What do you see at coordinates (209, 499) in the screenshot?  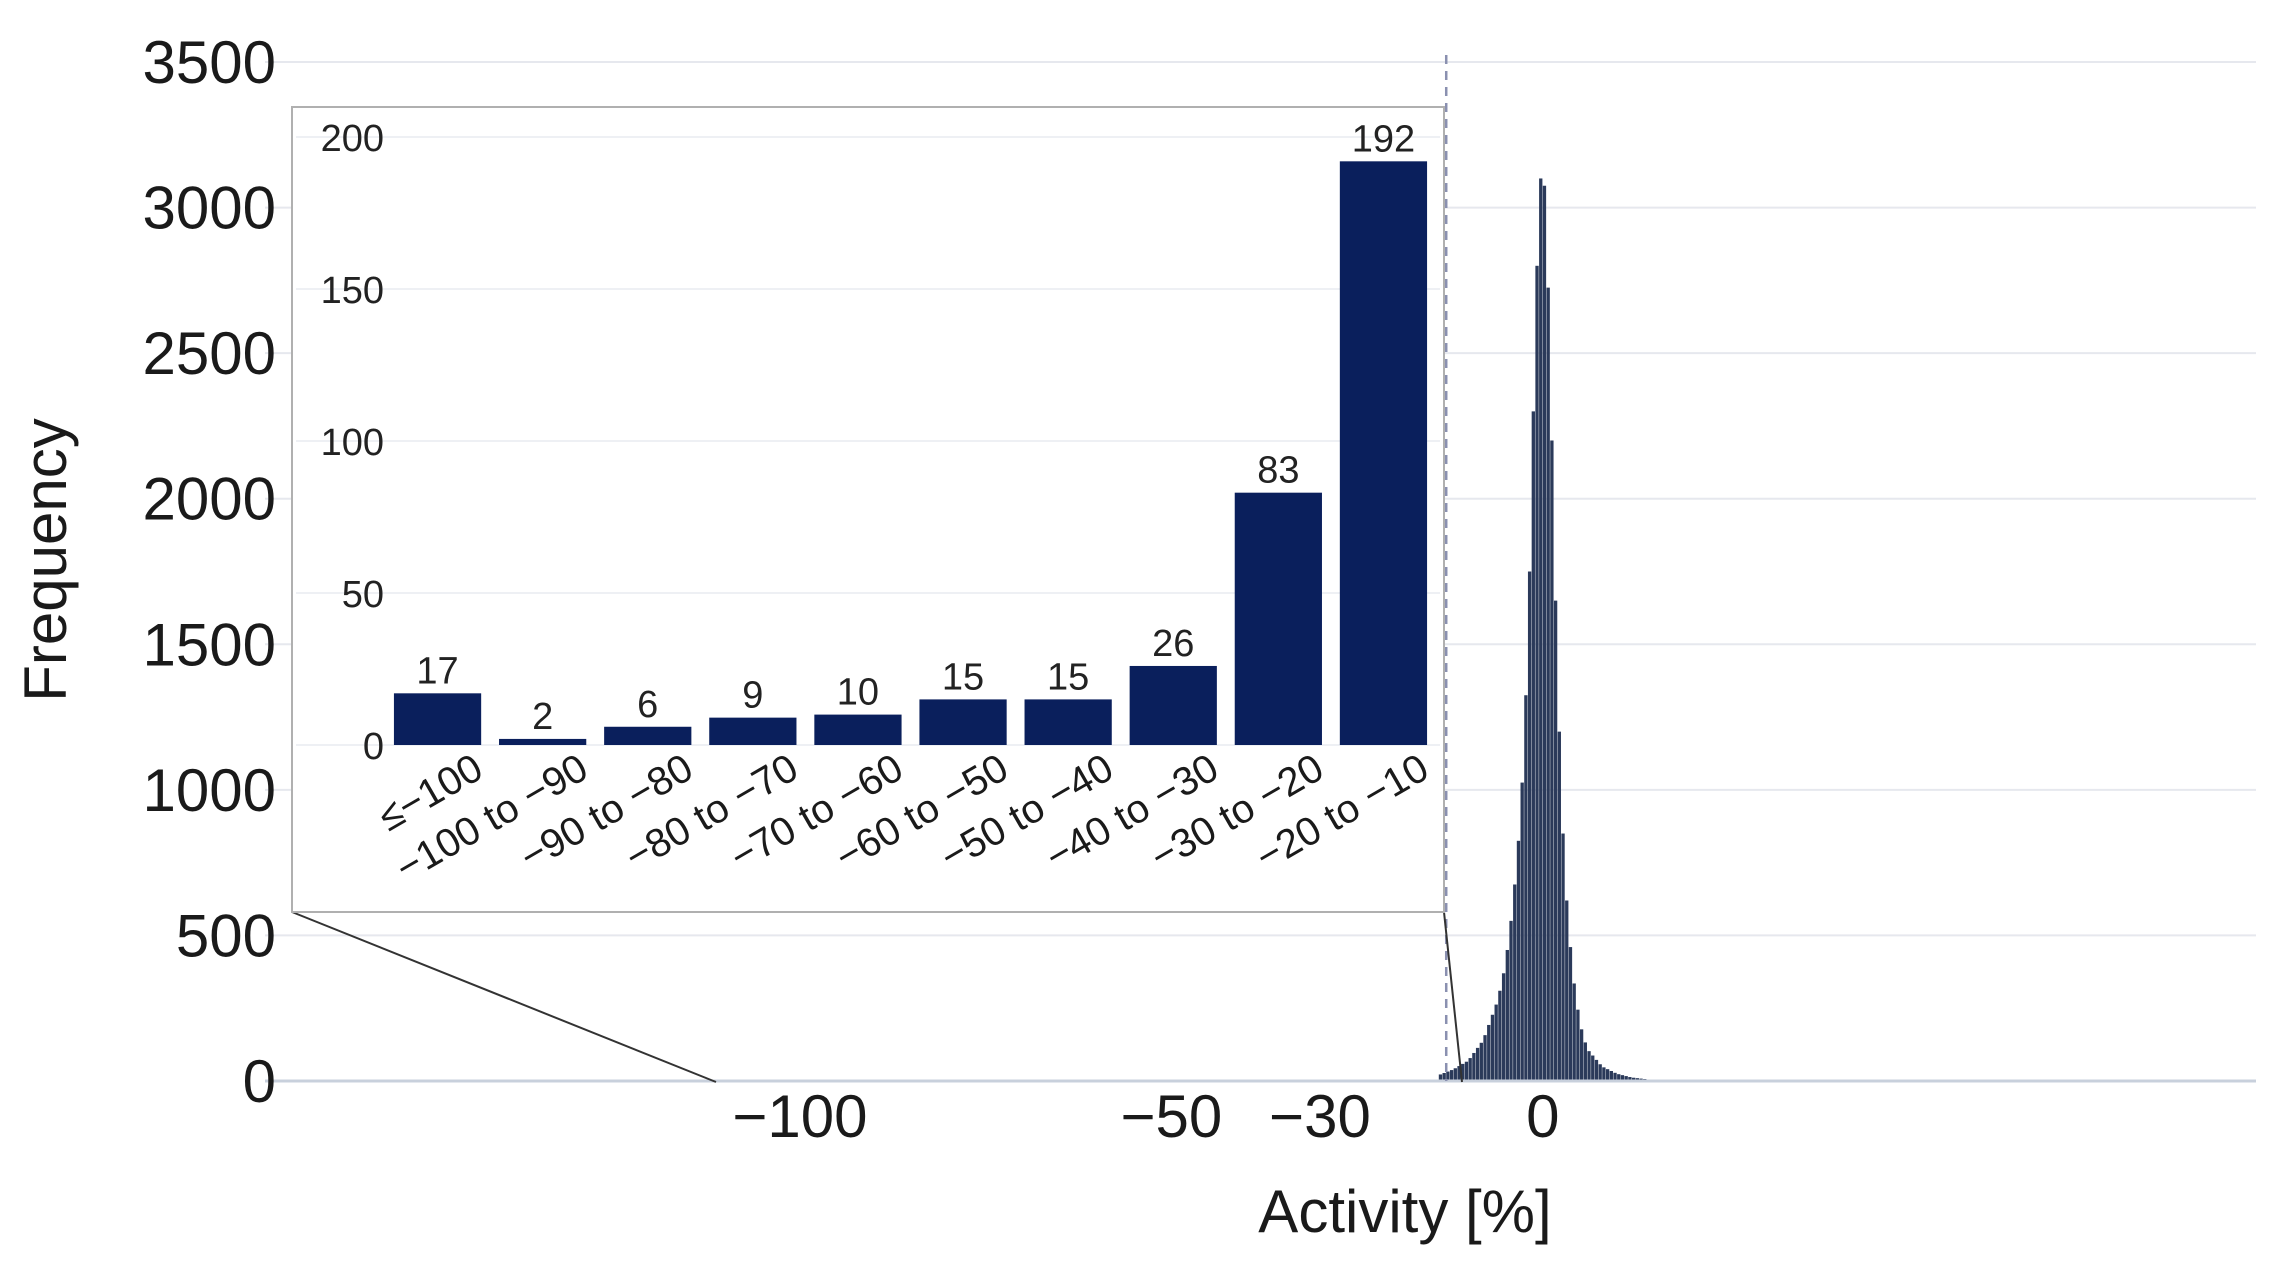 I see `main-y-tick-label: 2000` at bounding box center [209, 499].